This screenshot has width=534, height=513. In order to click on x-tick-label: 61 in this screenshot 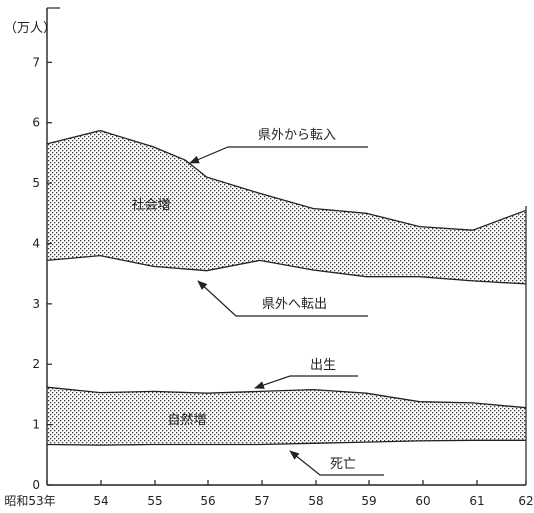, I will do `click(476, 501)`.